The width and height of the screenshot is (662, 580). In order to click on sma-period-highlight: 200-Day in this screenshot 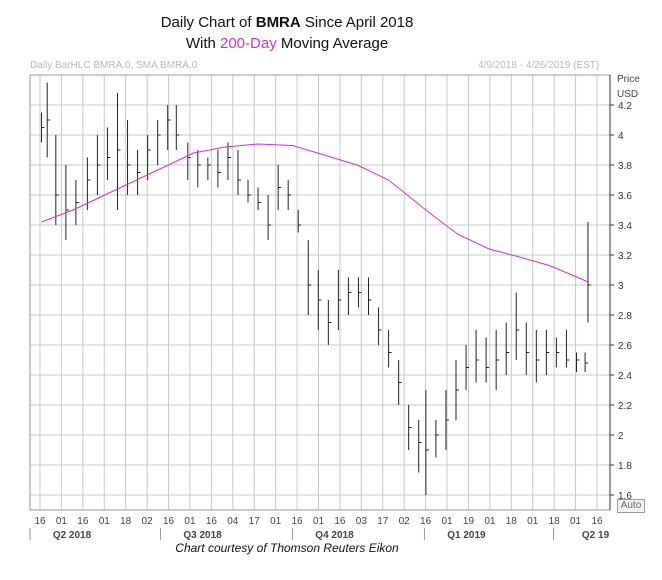, I will do `click(248, 43)`.